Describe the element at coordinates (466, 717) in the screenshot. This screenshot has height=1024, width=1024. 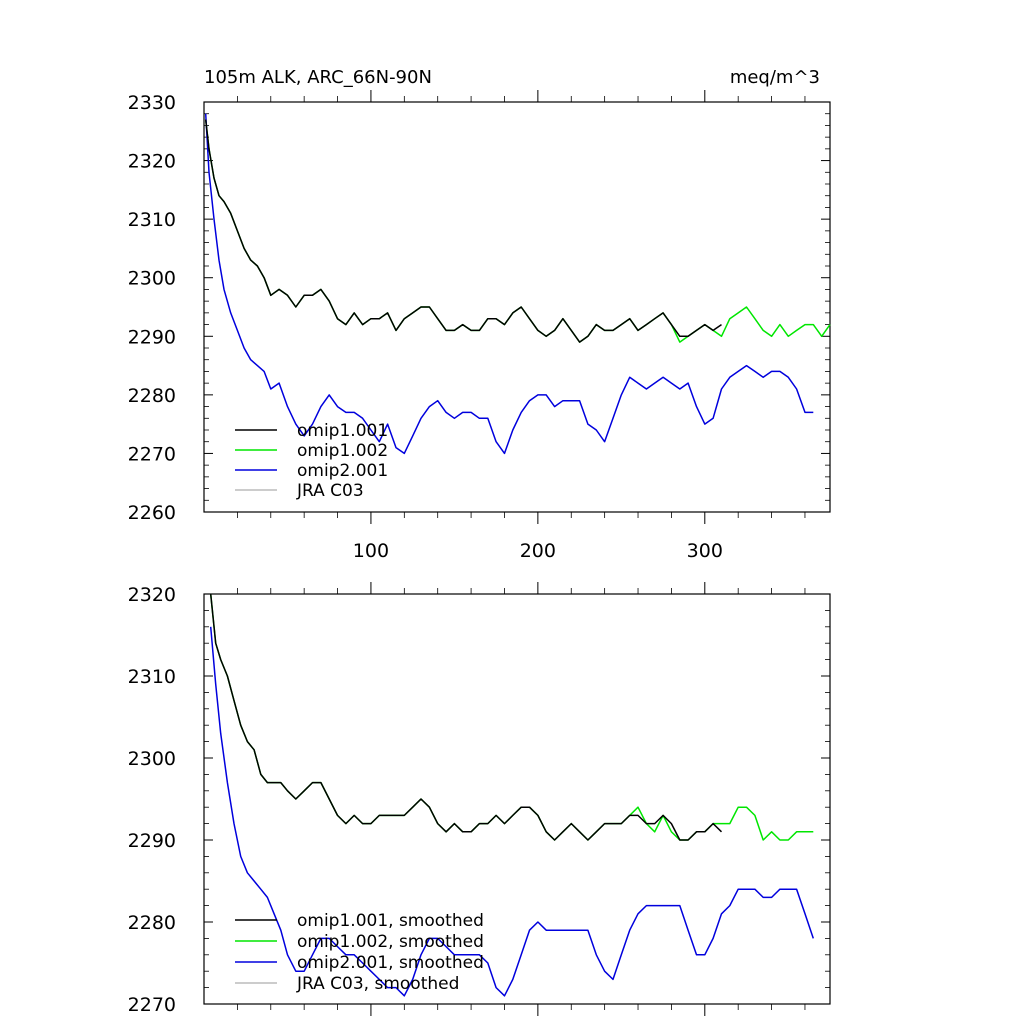
I see `bottom-series-line-omip1-001-smoothed` at that location.